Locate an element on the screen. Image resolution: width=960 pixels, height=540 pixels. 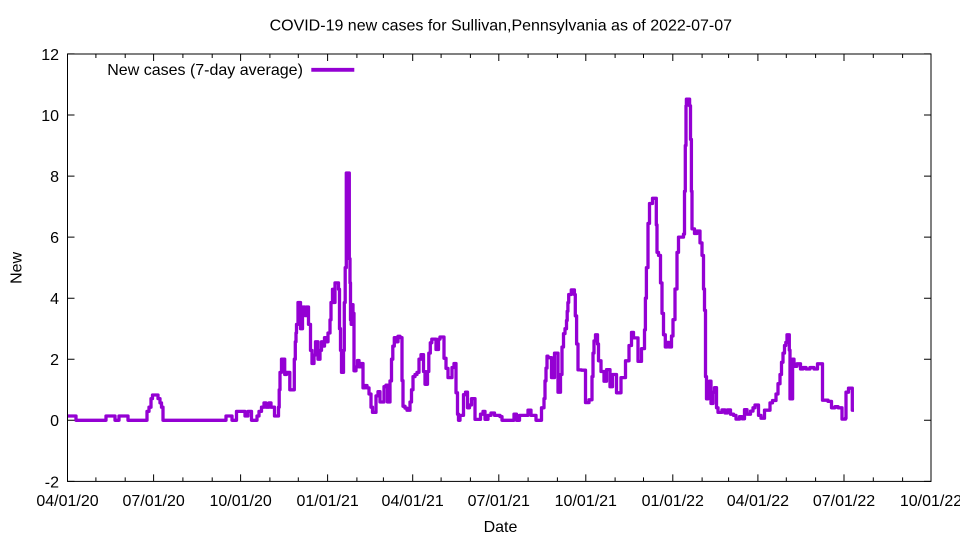
svg-text: 4 is located at coordinates (54, 299).